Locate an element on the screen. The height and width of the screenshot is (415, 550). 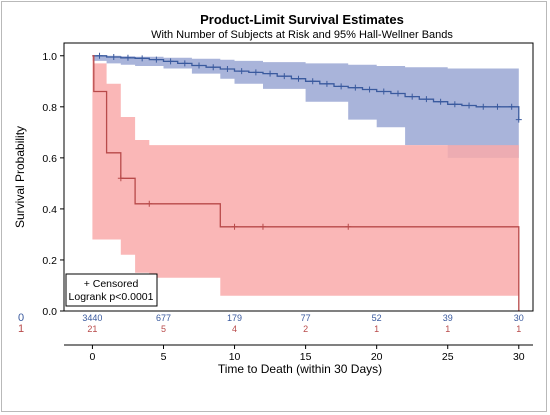
at-risk-count-group-0-10: 179 is located at coordinates (234, 318).